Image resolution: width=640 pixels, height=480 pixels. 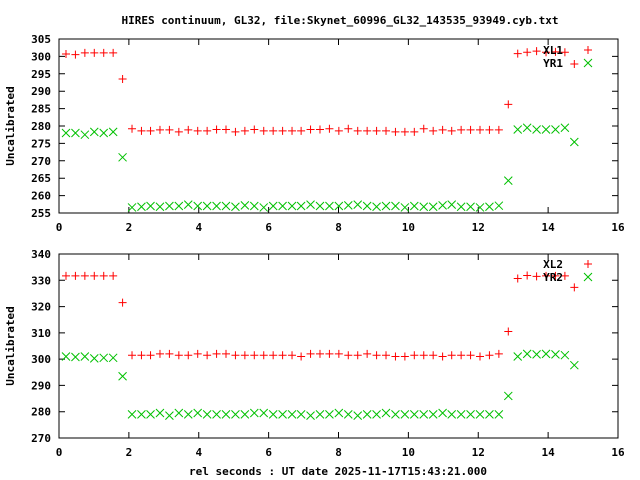 I want to click on legend-marker-yr1, so click(x=588, y=63).